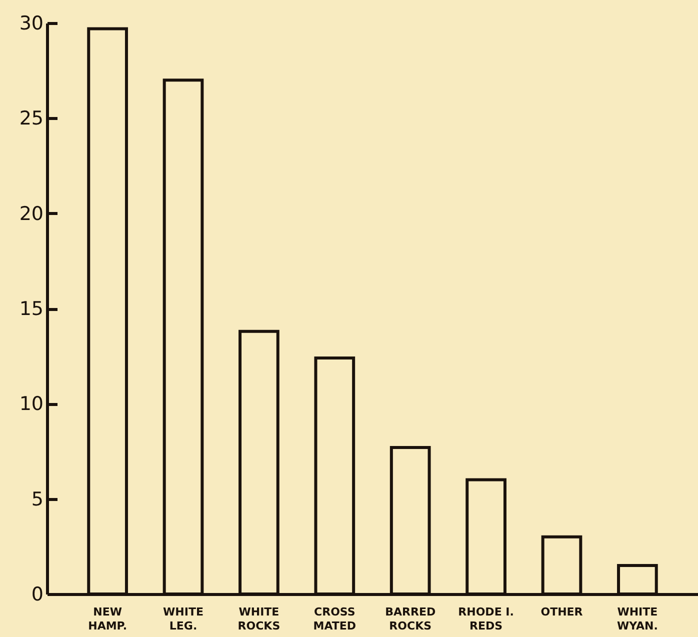 This screenshot has height=637, width=698. What do you see at coordinates (410, 619) in the screenshot?
I see `x-tick-label: BARRED ROCKS` at bounding box center [410, 619].